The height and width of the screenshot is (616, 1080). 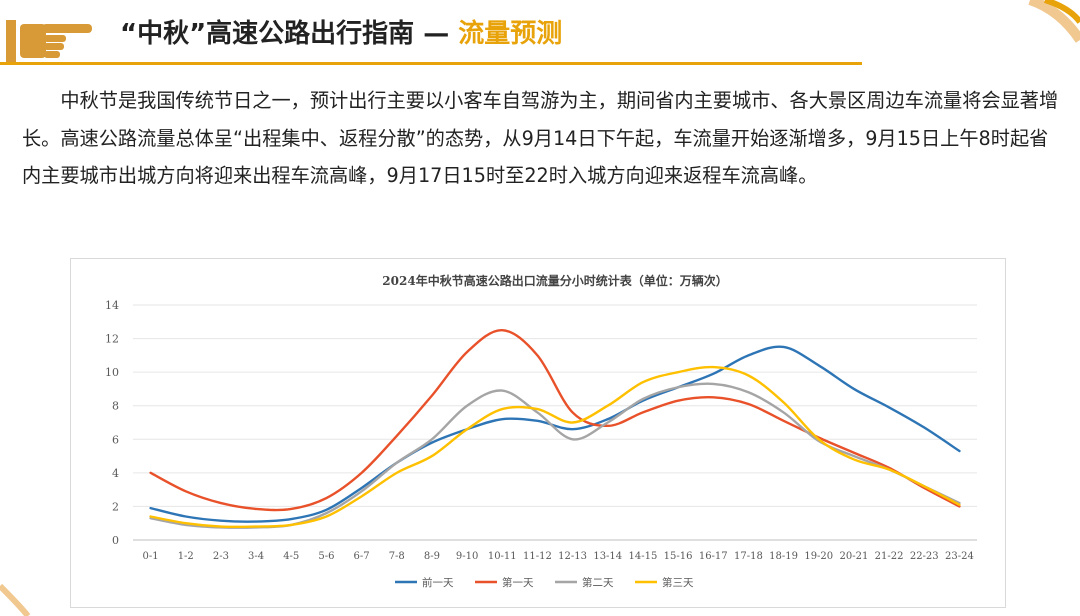 What do you see at coordinates (362, 556) in the screenshot?
I see `x-tick-label: 6-7` at bounding box center [362, 556].